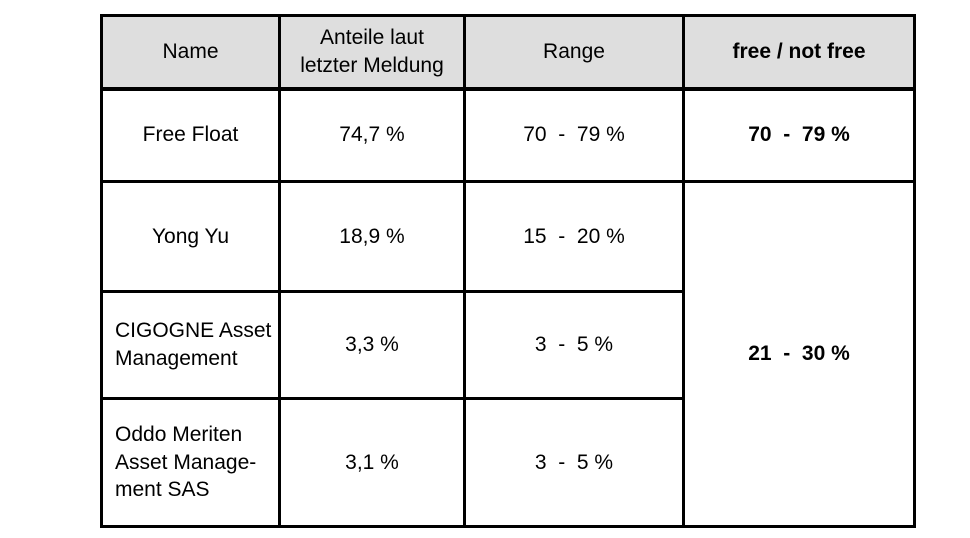 The width and height of the screenshot is (970, 538). What do you see at coordinates (190, 135) in the screenshot?
I see `cell-name: Free Float` at bounding box center [190, 135].